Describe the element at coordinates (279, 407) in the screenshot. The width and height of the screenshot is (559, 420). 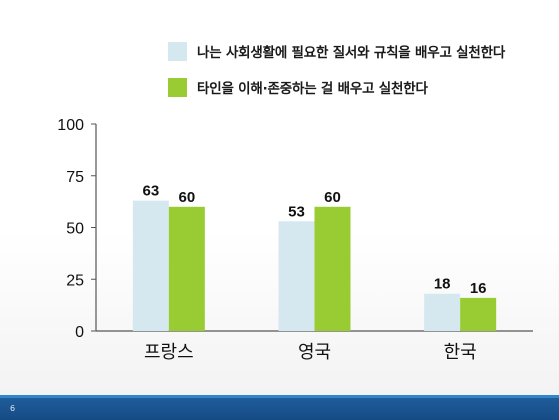
I see `footer-bar` at that location.